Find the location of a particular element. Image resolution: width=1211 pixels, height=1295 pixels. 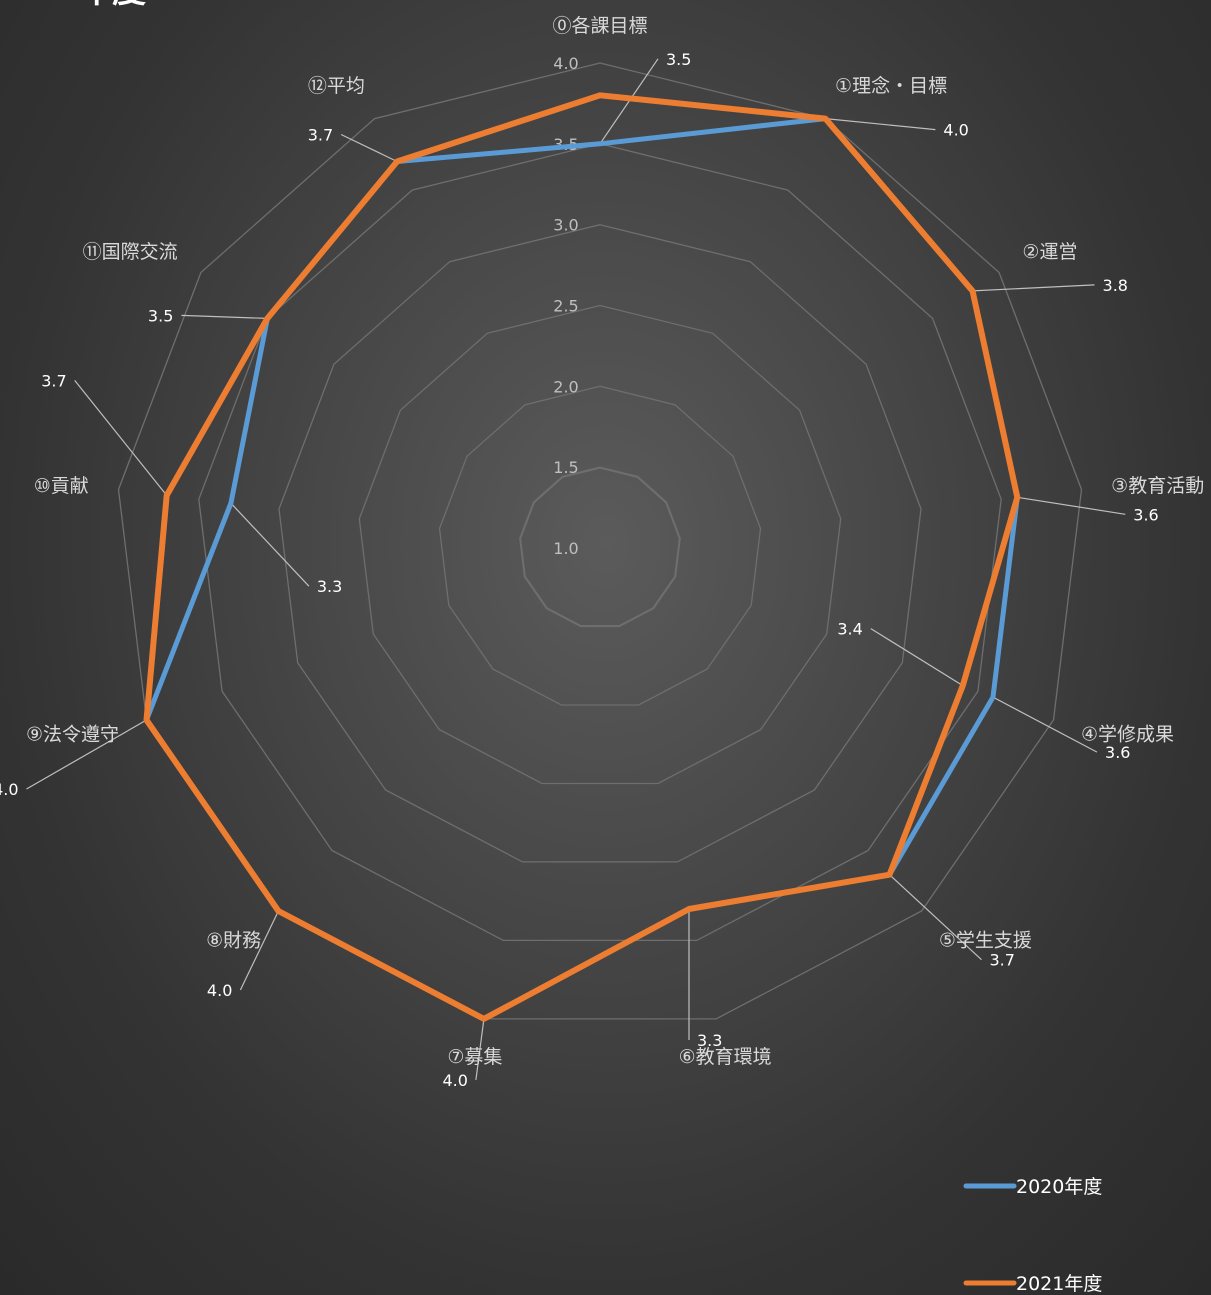

data-label: 3.4 is located at coordinates (849, 629).